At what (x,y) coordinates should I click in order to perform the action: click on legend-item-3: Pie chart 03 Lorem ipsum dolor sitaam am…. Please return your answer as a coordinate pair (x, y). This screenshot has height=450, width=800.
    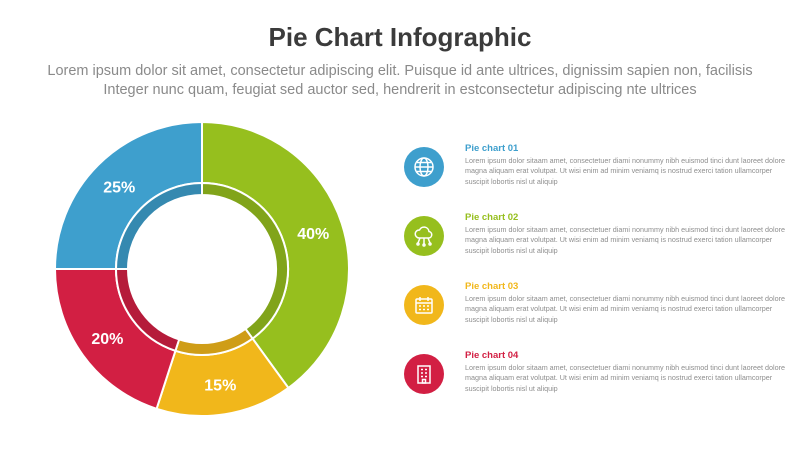
    Looking at the image, I should click on (595, 311).